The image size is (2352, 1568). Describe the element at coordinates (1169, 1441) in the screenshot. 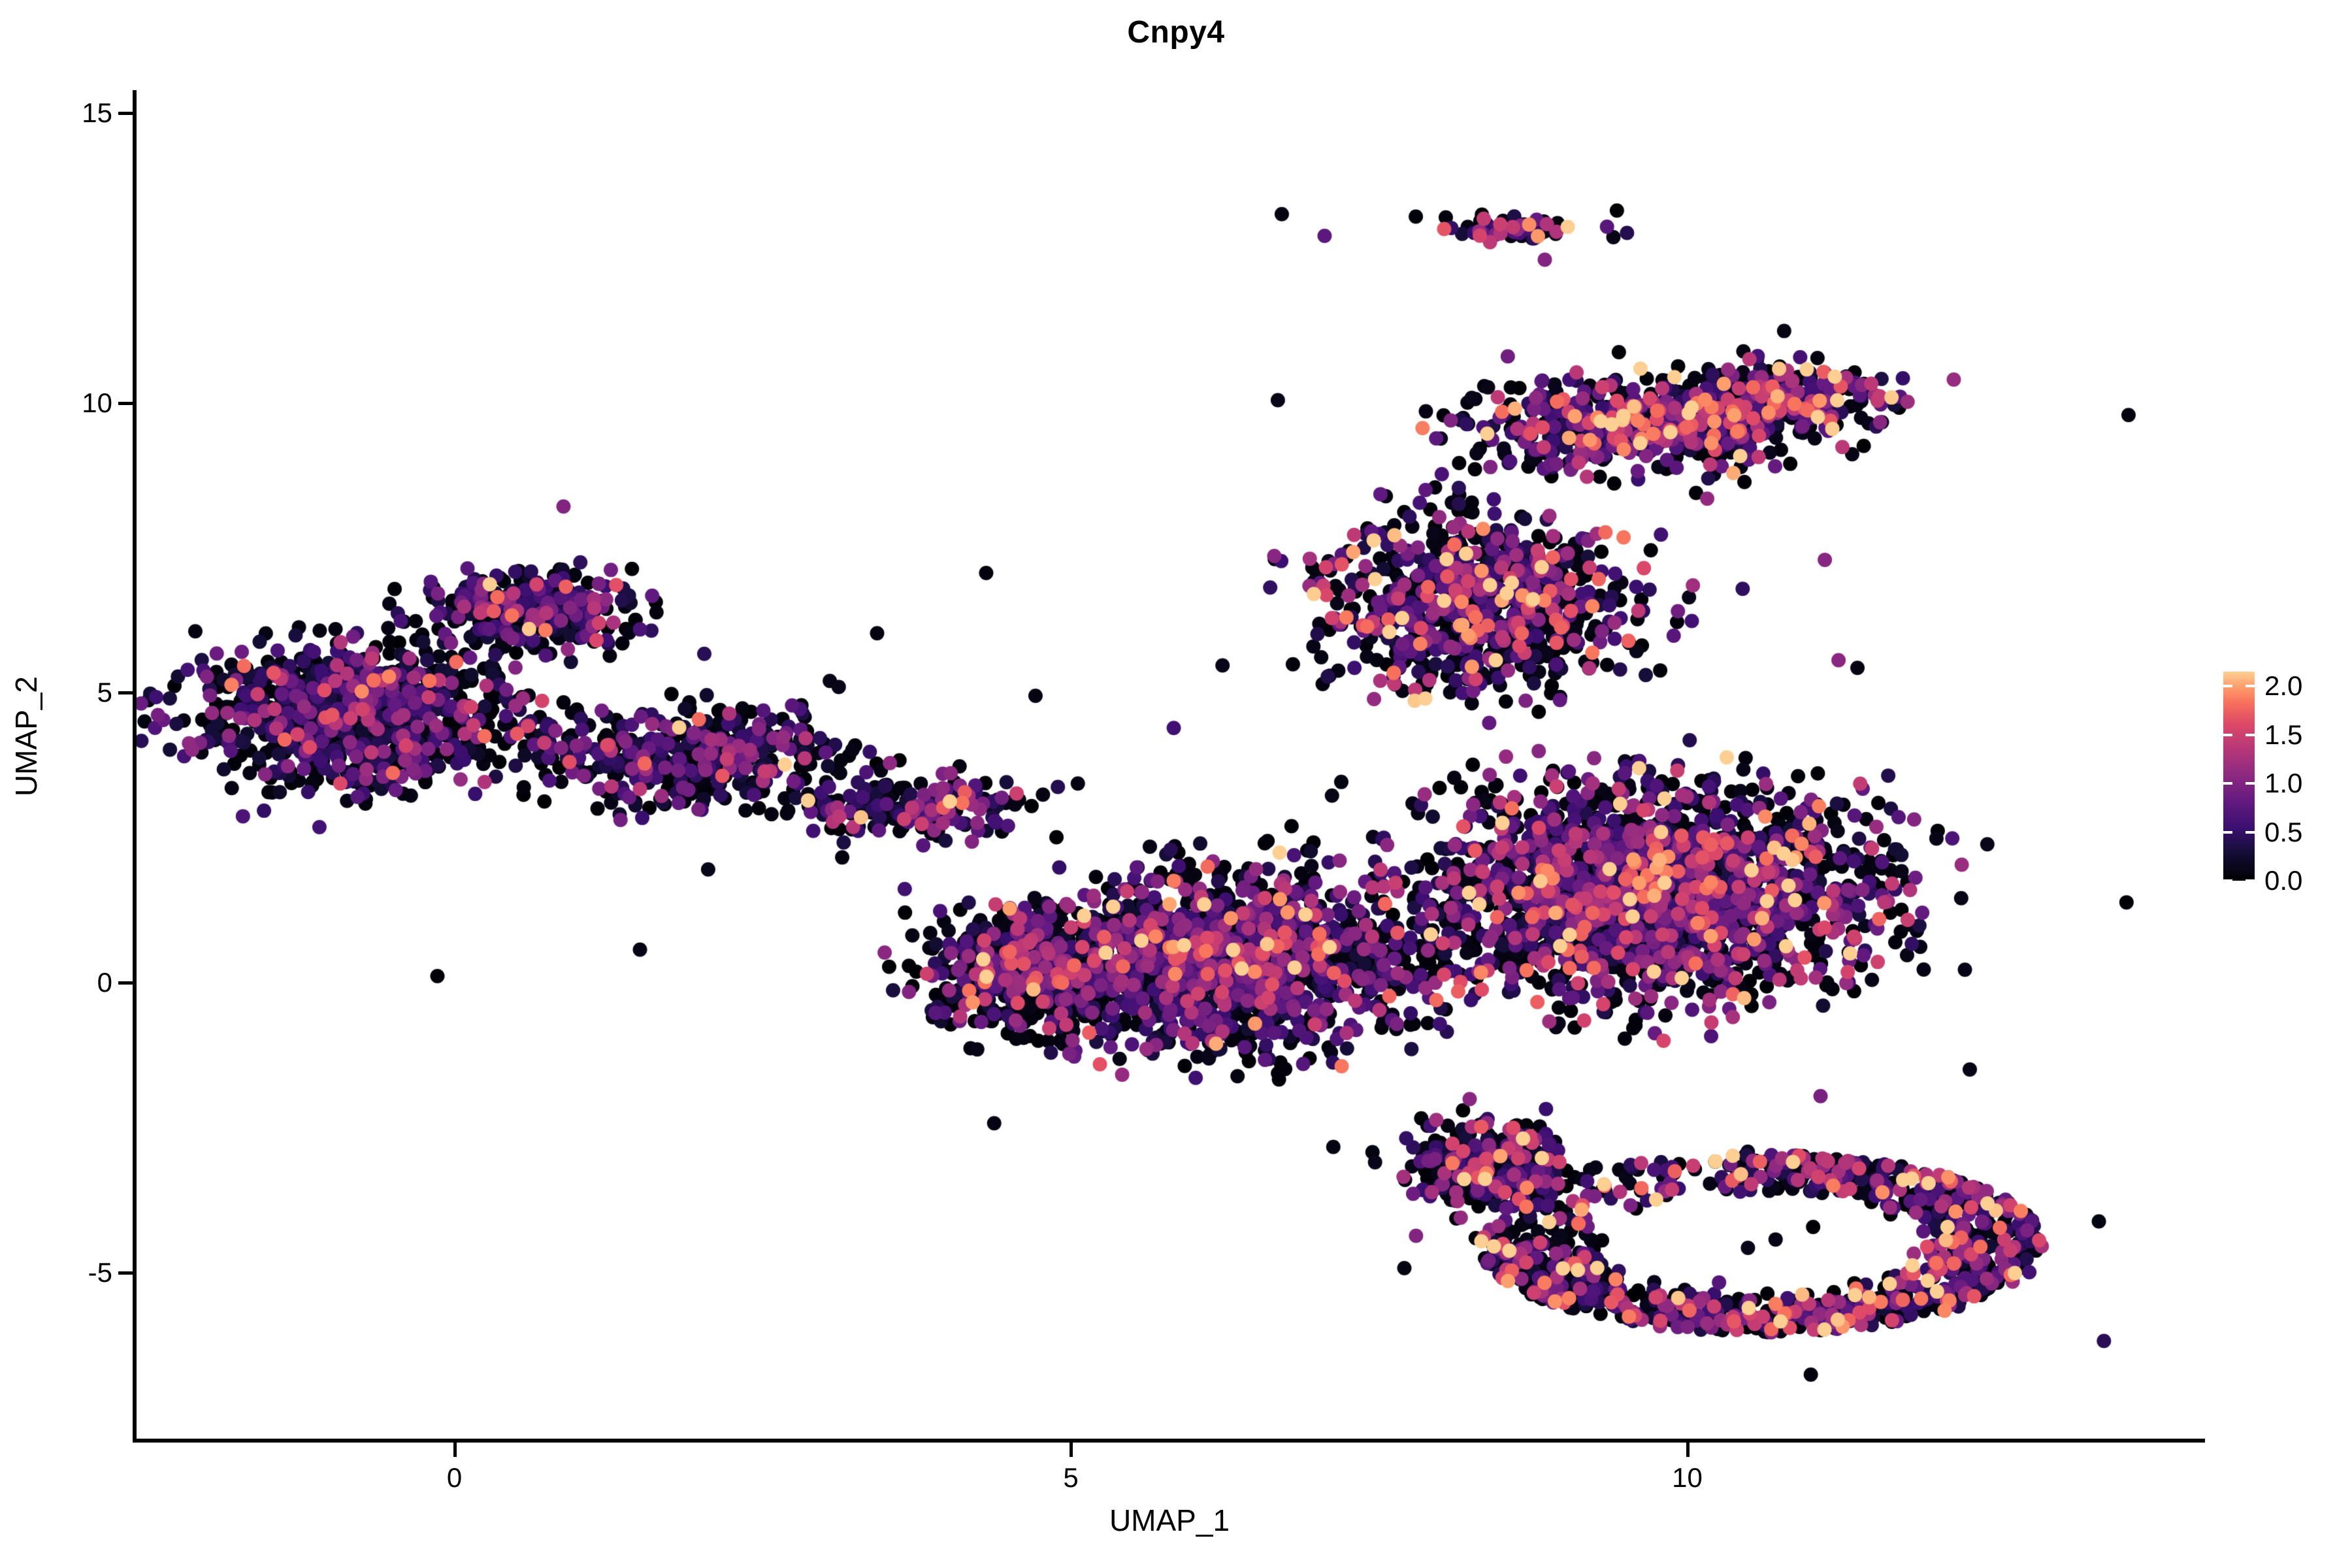

I see `x-axis-line` at that location.